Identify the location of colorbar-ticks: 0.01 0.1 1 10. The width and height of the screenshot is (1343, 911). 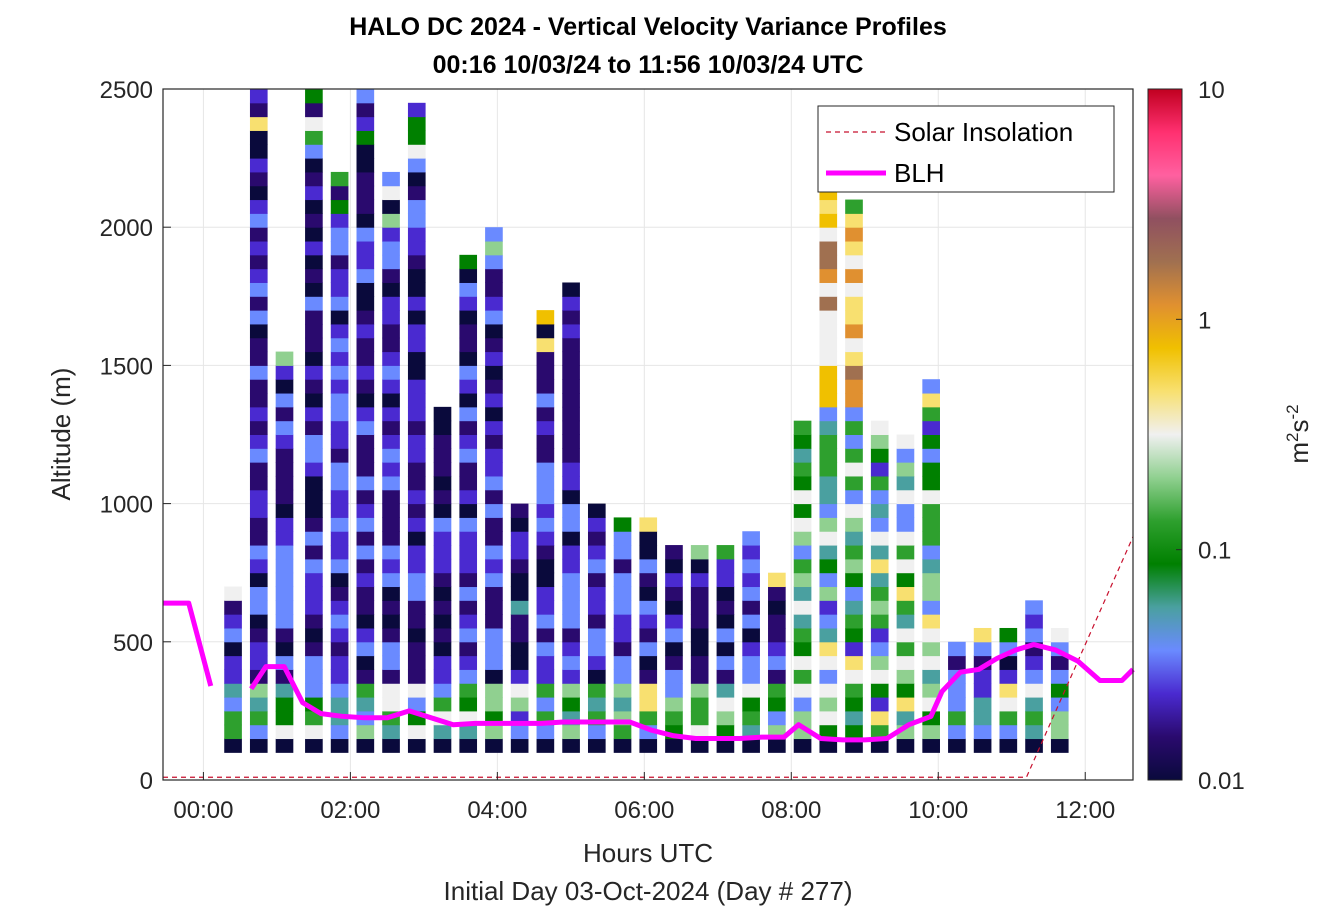
(1210, 436).